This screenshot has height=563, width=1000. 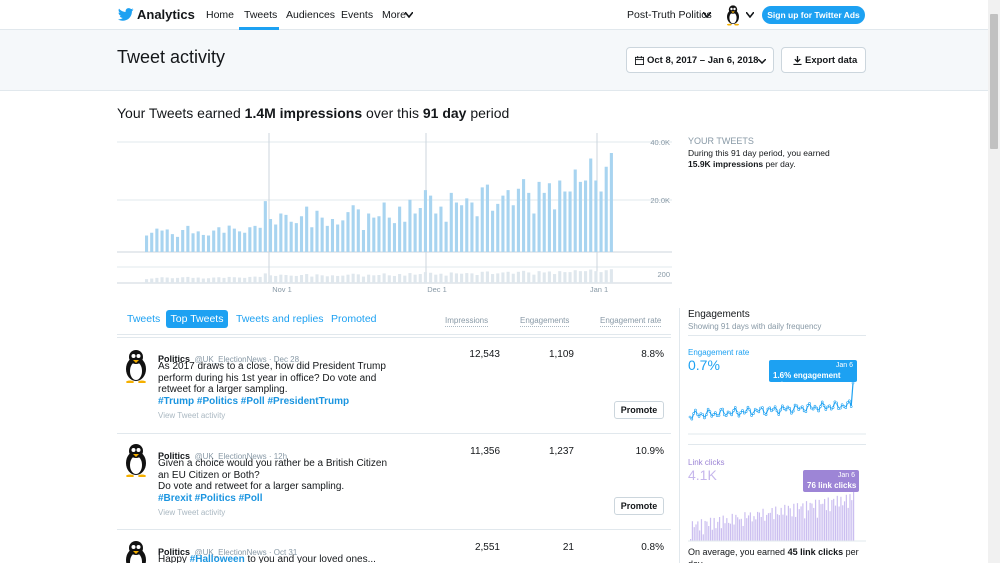 What do you see at coordinates (280, 319) in the screenshot?
I see `tab-tweets-and-replies: Tweets and replies` at bounding box center [280, 319].